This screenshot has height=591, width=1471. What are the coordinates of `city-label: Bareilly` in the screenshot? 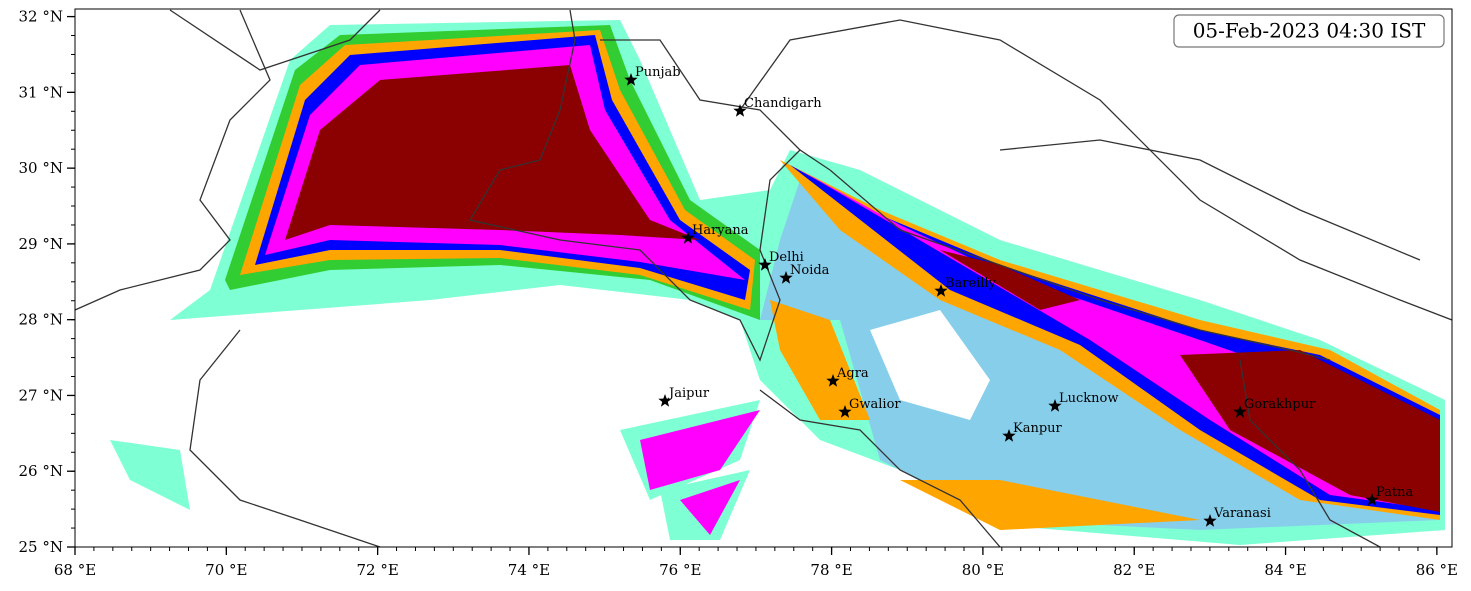 It's located at (971, 283).